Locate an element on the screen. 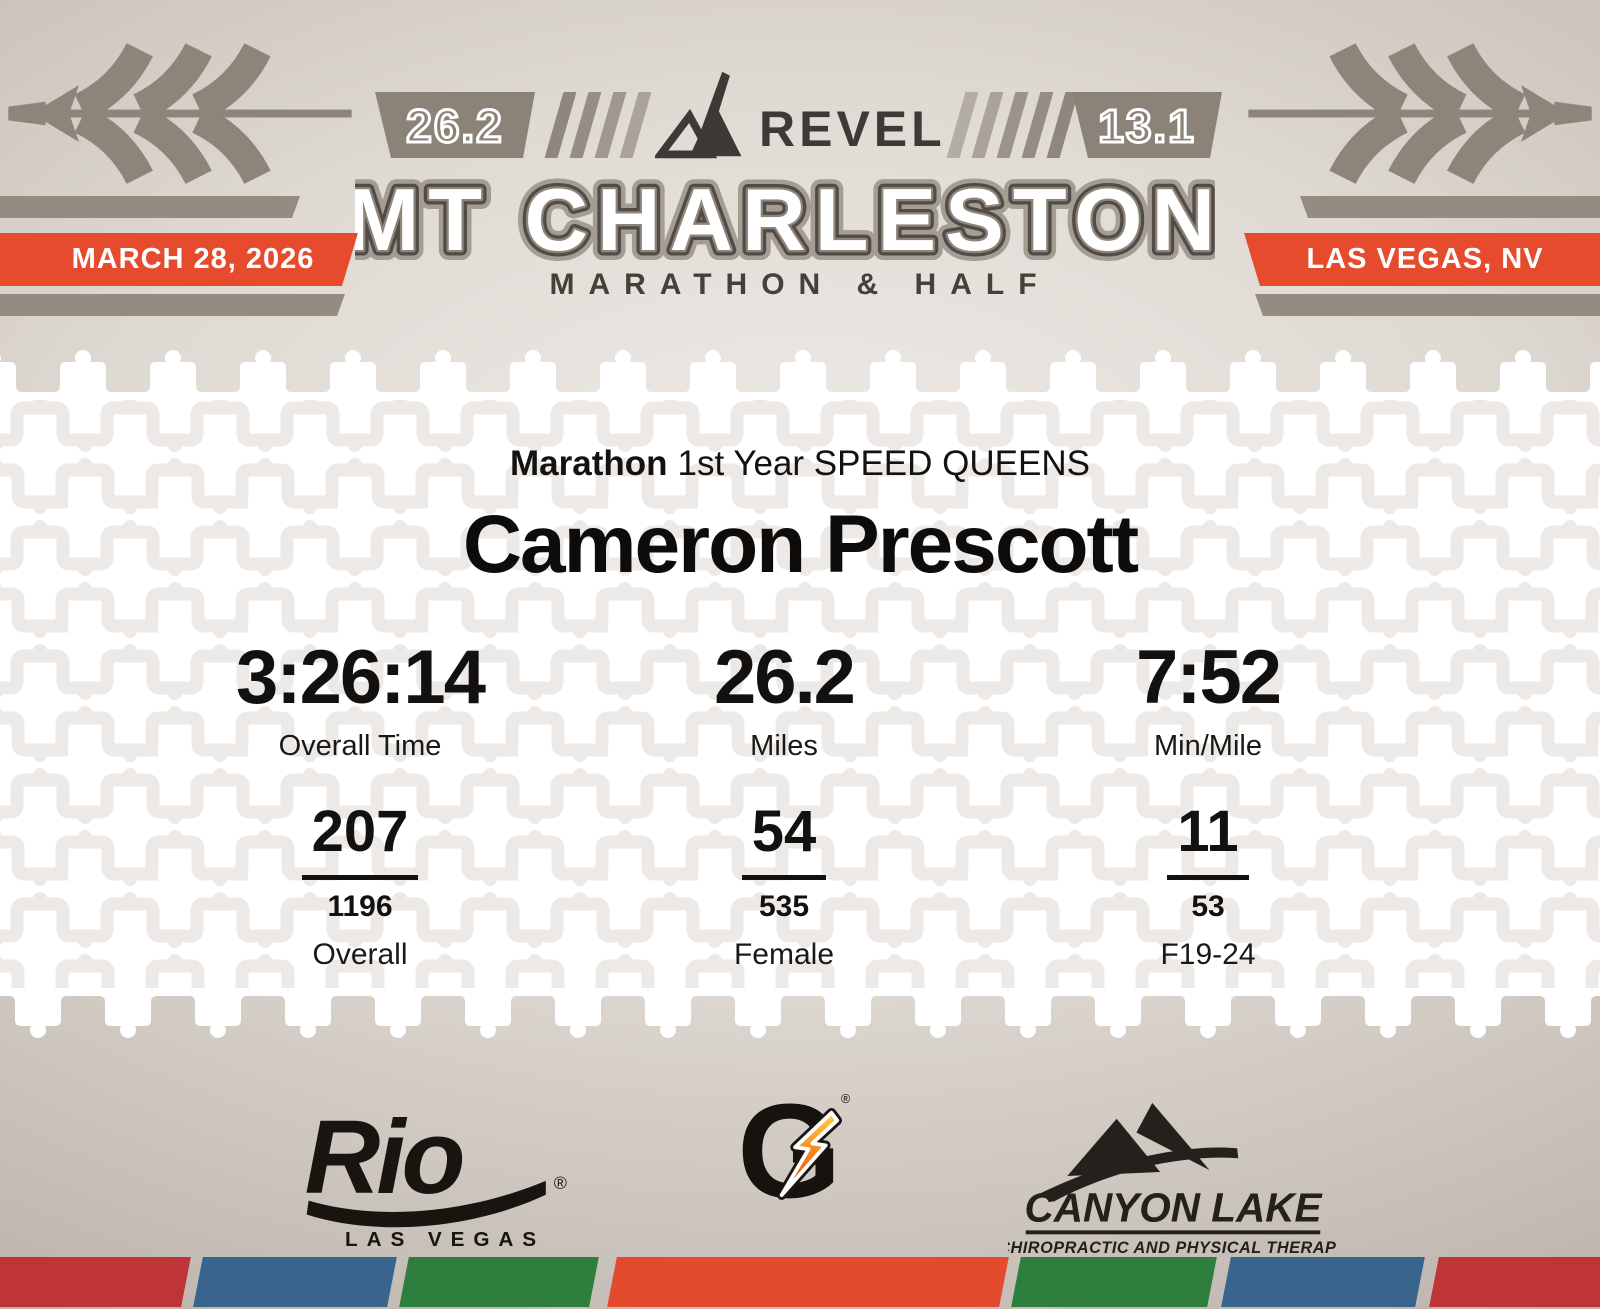 This screenshot has width=1600, height=1309. arrow-fletching-left-icon is located at coordinates (180, 113).